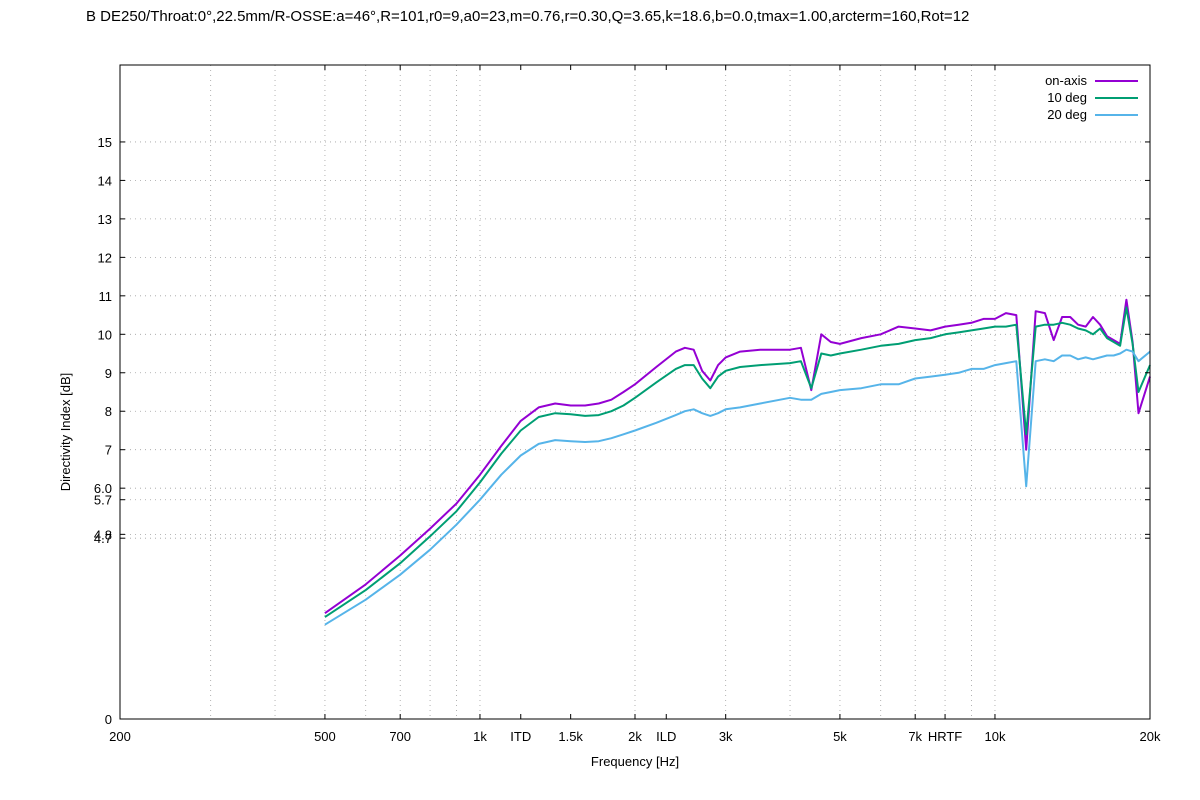 This screenshot has width=1200, height=800. I want to click on x-tick-label: ILD, so click(666, 736).